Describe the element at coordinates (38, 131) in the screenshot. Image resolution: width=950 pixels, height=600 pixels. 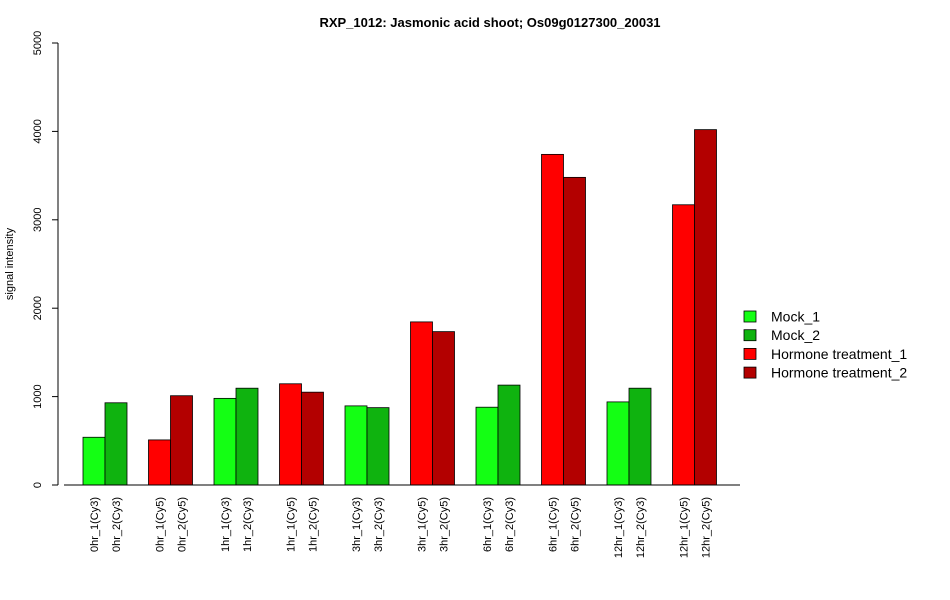
I see `y-tick-label: 4000` at that location.